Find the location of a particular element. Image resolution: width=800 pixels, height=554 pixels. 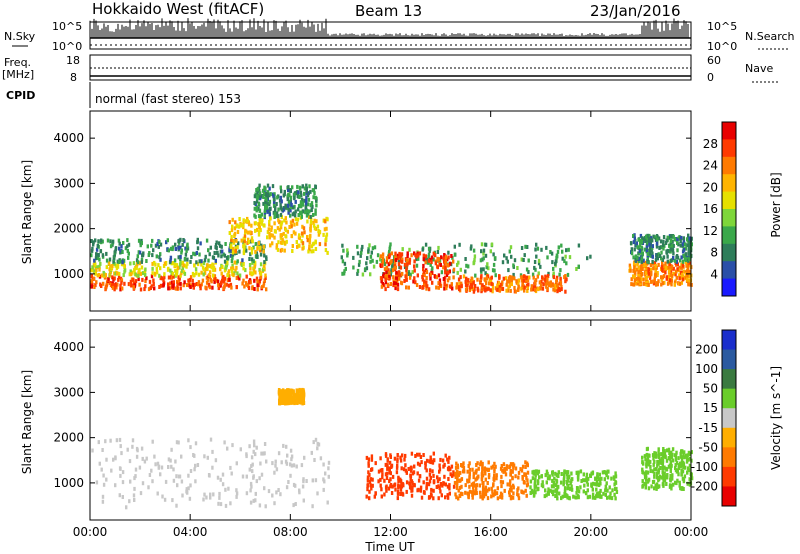

freq-tick-high: 18 is located at coordinates (73, 60).